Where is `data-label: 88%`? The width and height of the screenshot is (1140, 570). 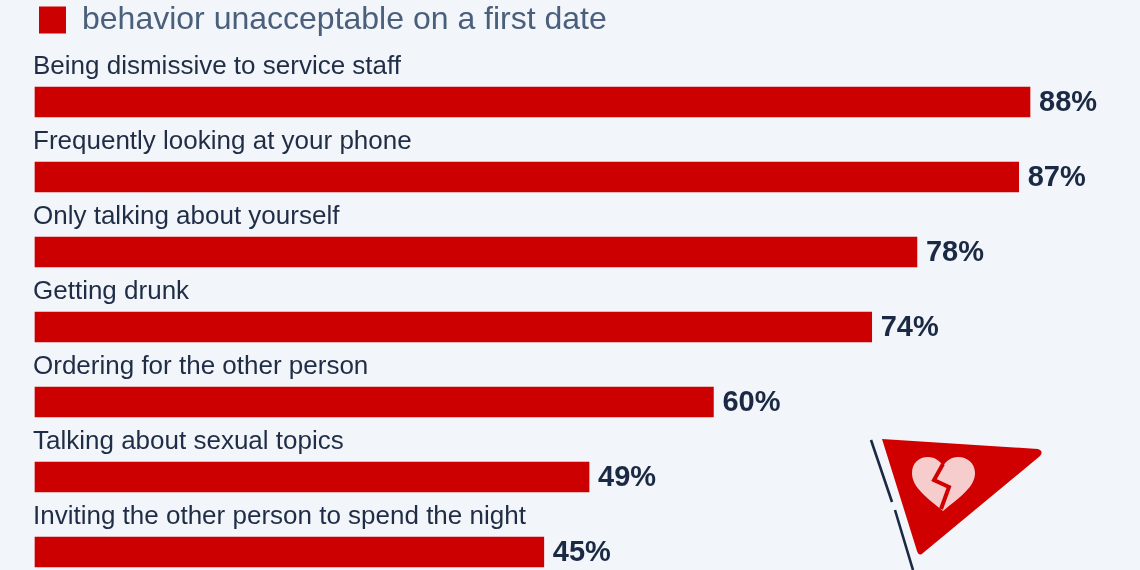 data-label: 88% is located at coordinates (1068, 101).